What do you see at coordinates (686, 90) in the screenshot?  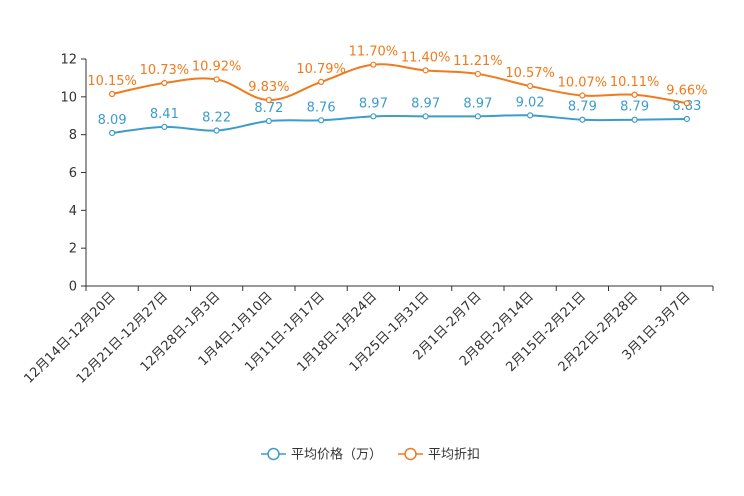 I see `data-label: 9.66%` at bounding box center [686, 90].